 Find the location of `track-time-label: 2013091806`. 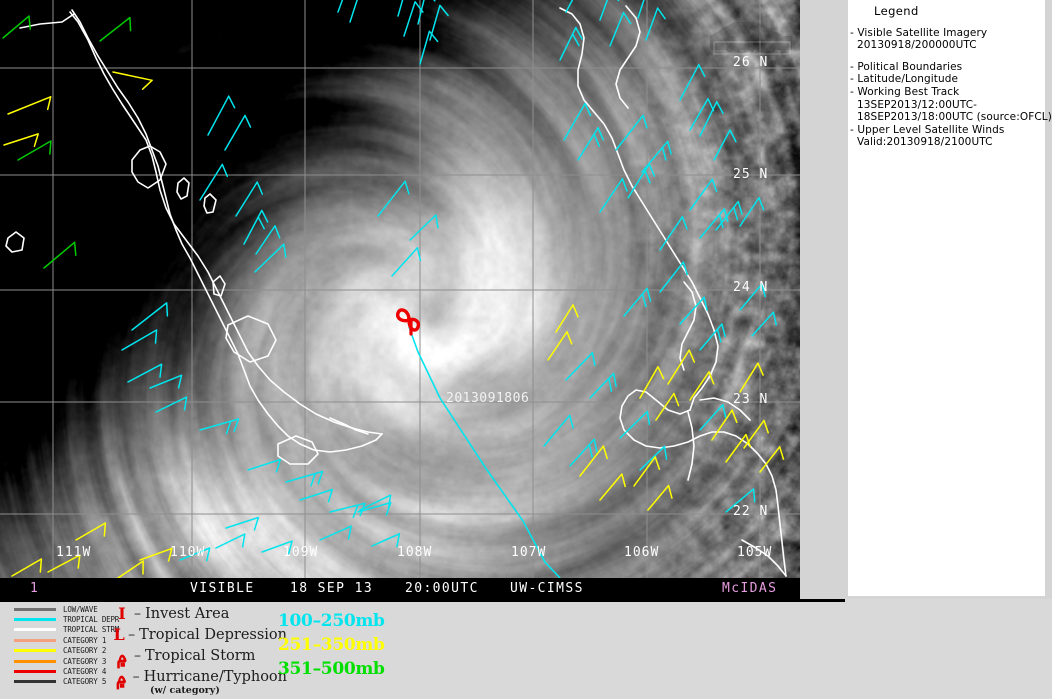

track-time-label: 2013091806 is located at coordinates (488, 398).